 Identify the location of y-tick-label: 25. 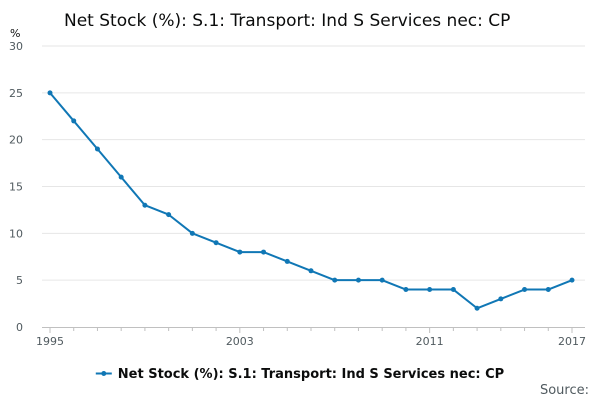
(16, 93).